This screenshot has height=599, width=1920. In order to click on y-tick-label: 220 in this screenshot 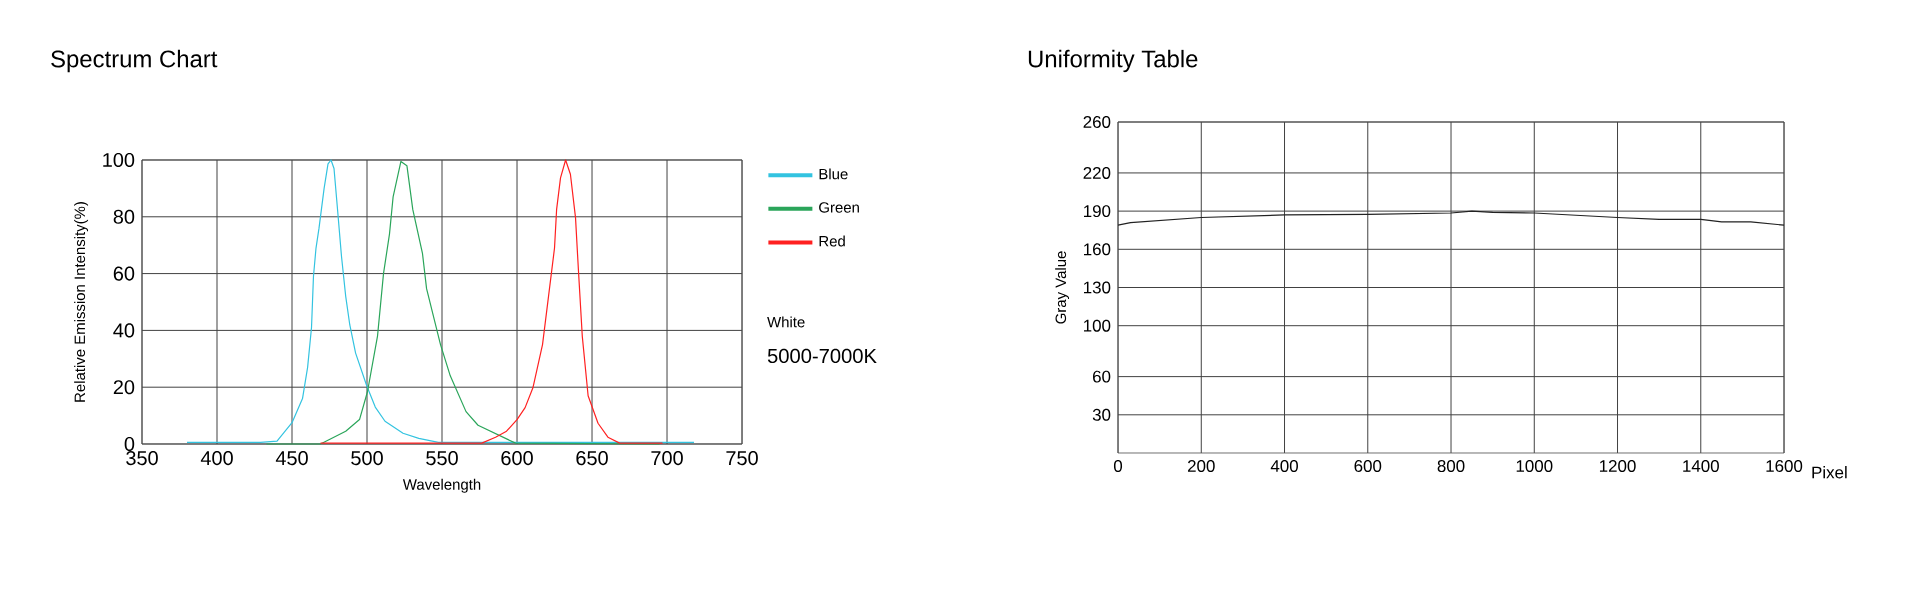, I will do `click(1097, 172)`.